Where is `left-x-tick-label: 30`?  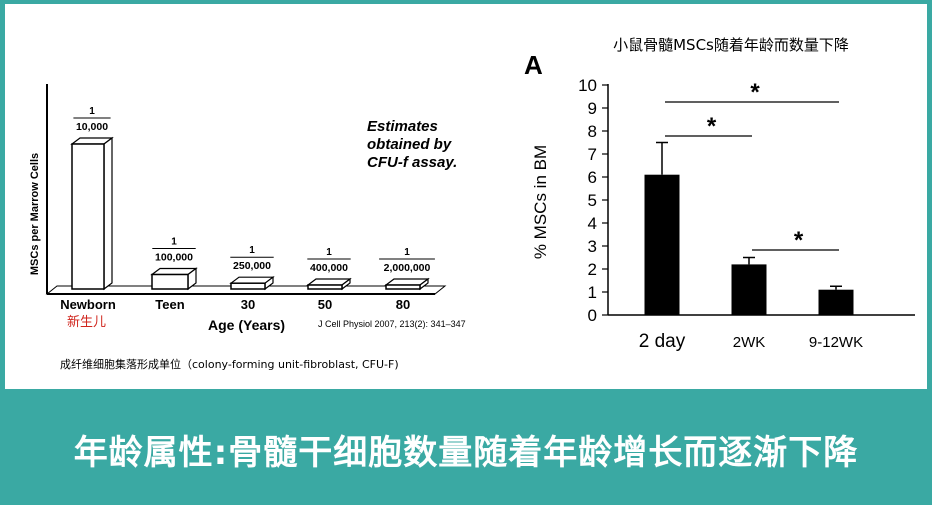 left-x-tick-label: 30 is located at coordinates (248, 304).